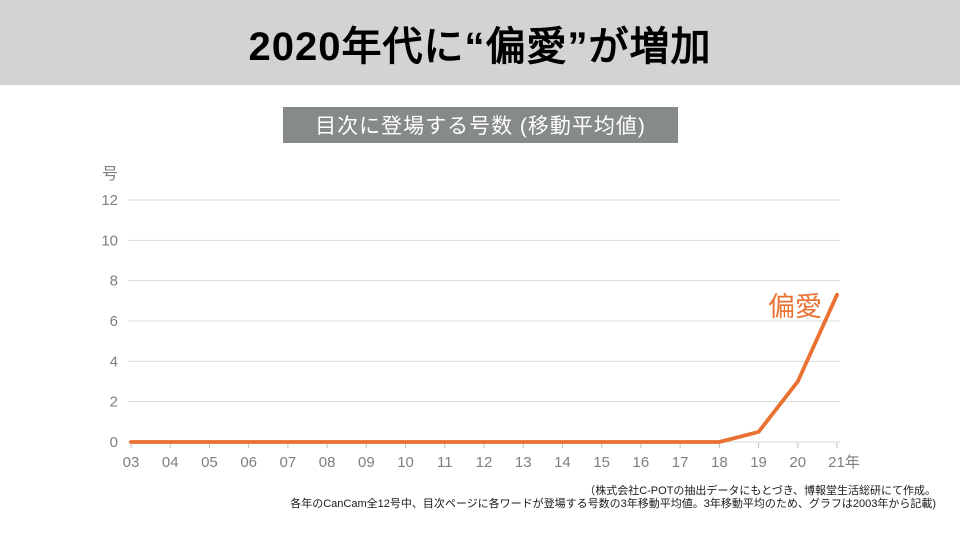 The image size is (960, 540). I want to click on x-tick-label-10: 10, so click(405, 462).